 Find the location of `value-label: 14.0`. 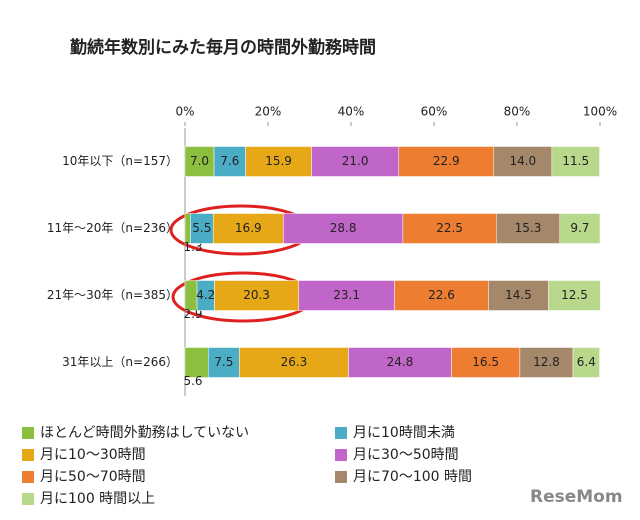

value-label: 14.0 is located at coordinates (522, 161).